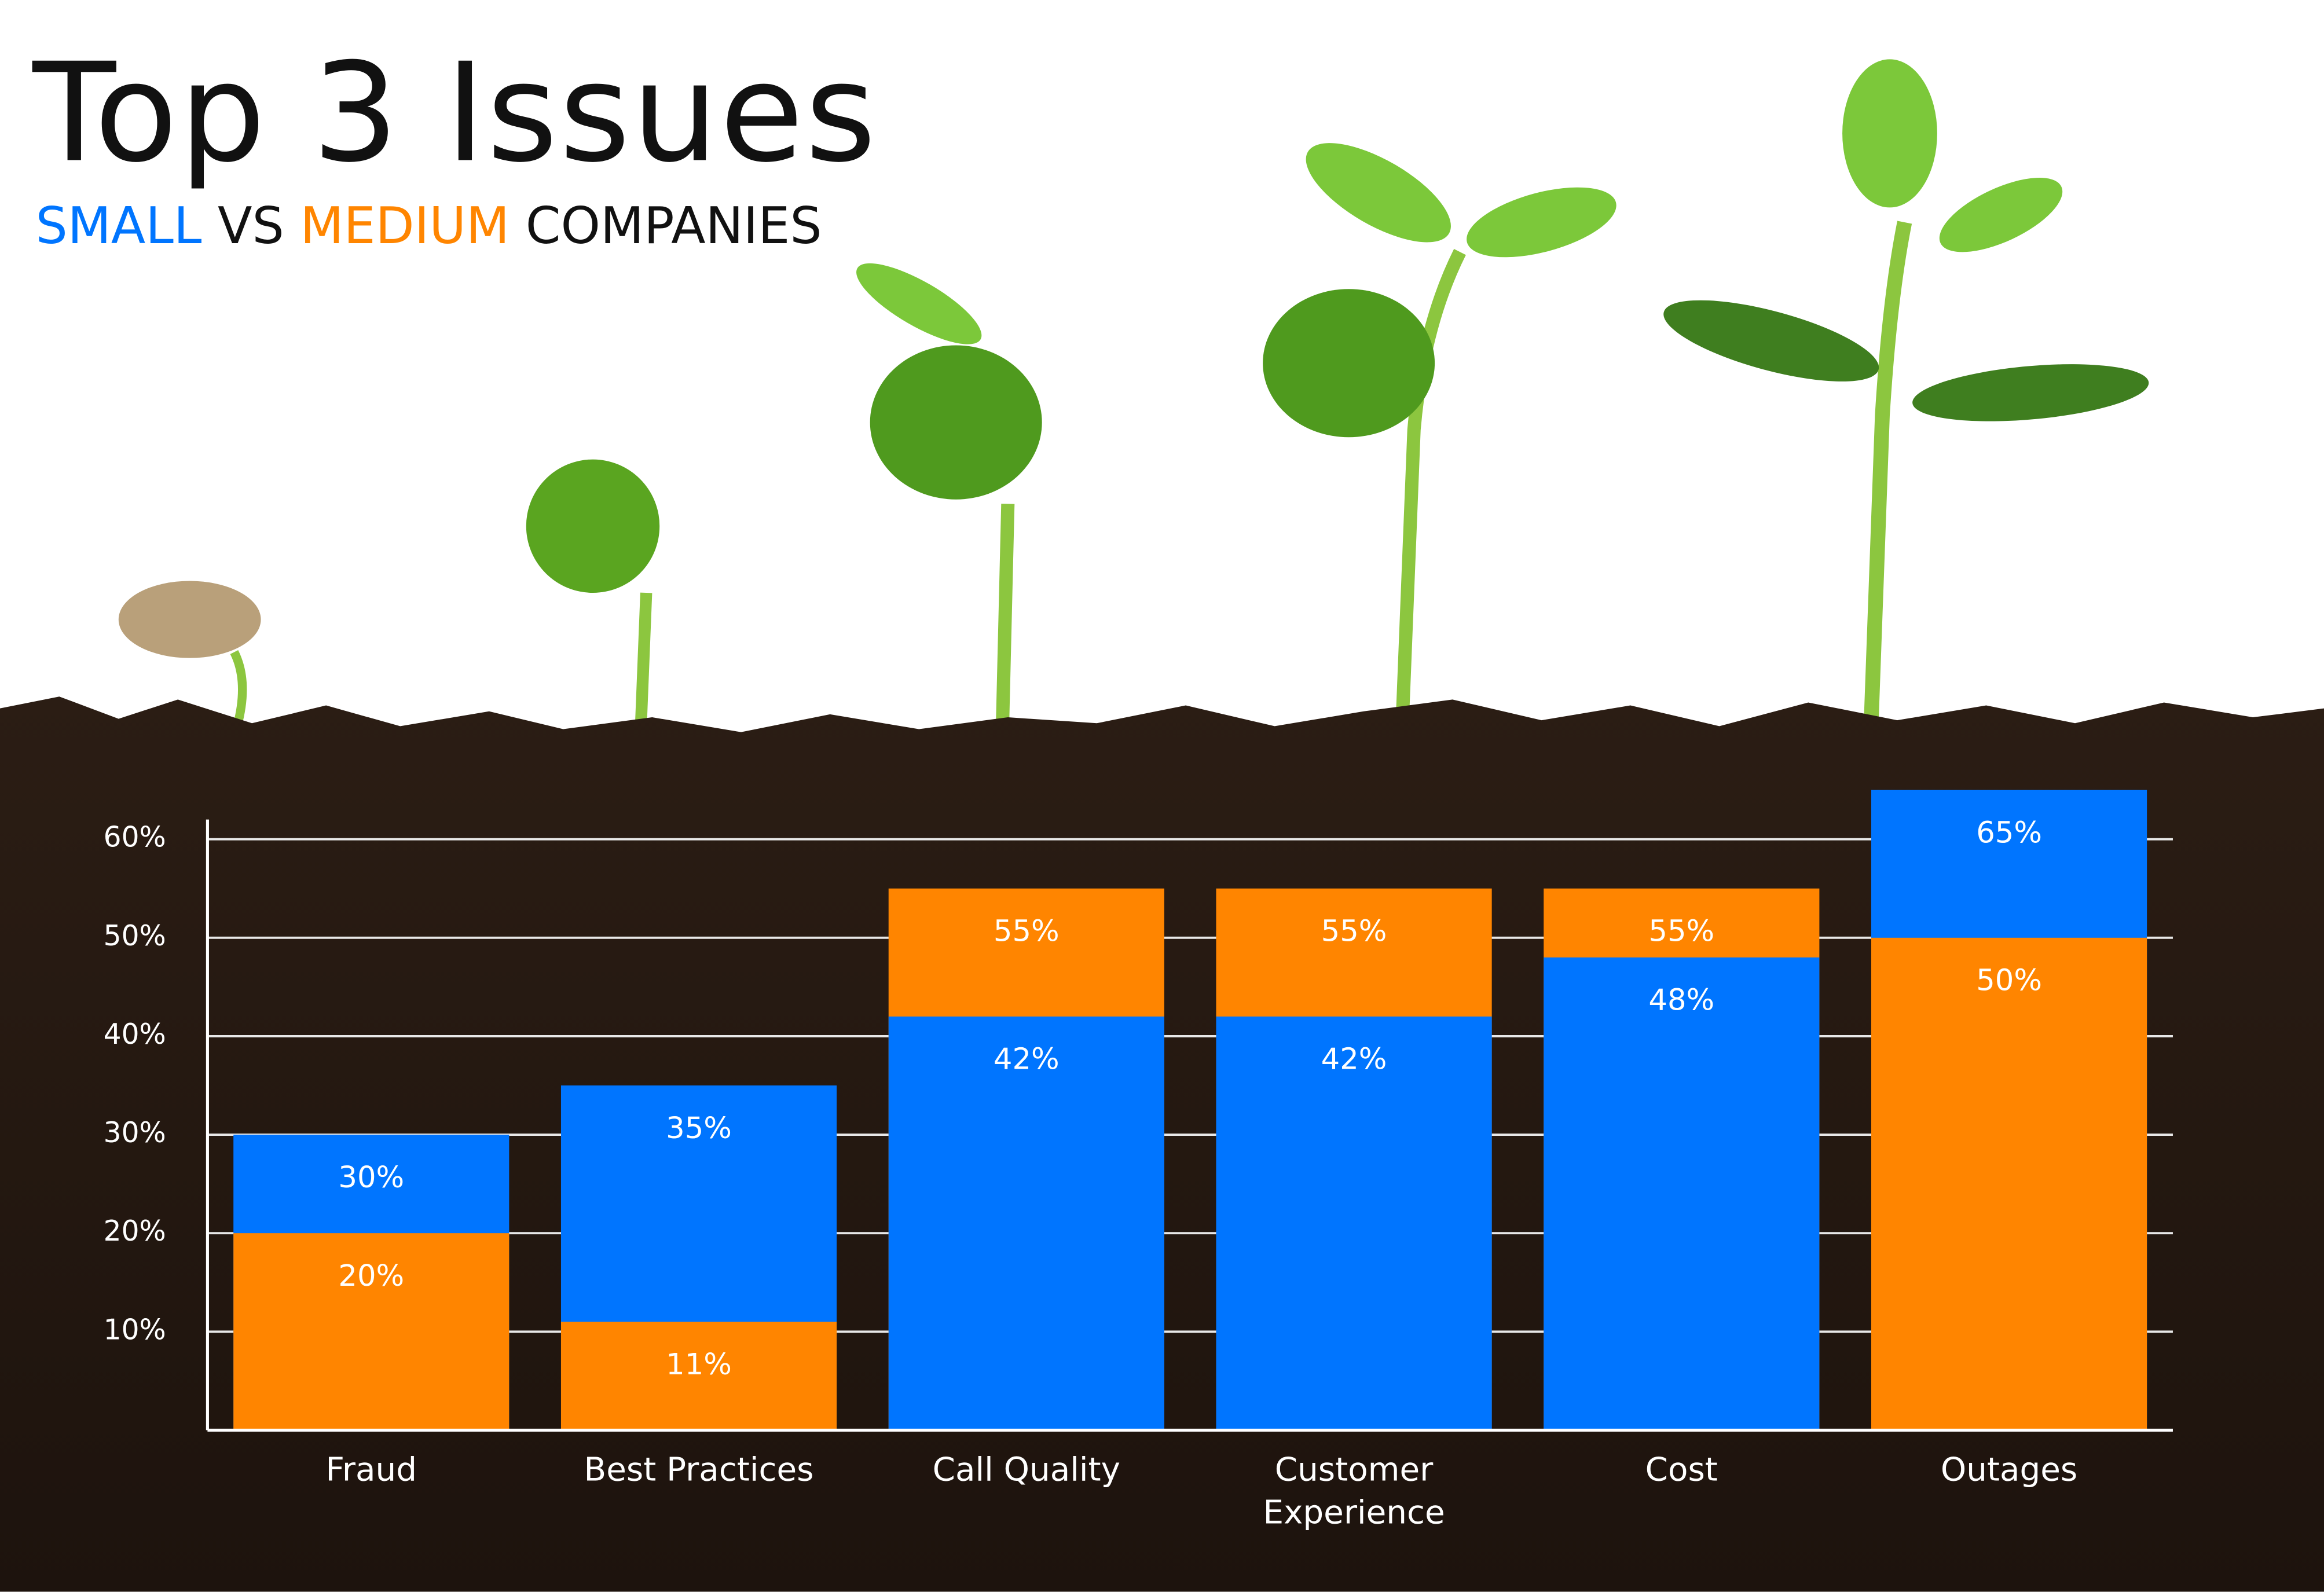  What do you see at coordinates (135, 1330) in the screenshot?
I see `y-tick-label: 10%` at bounding box center [135, 1330].